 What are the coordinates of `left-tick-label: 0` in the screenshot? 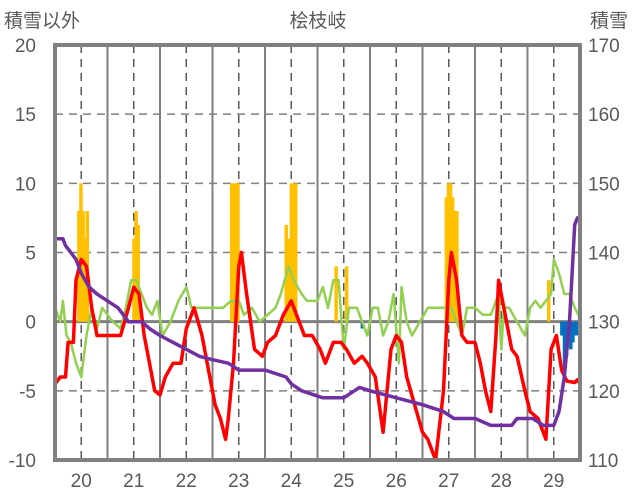 It's located at (30, 323).